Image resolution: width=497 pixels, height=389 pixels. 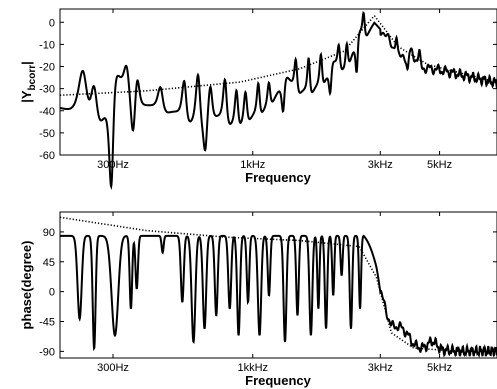 What do you see at coordinates (439, 165) in the screenshot?
I see `magnitude-x-tick-label: 5kHz` at bounding box center [439, 165].